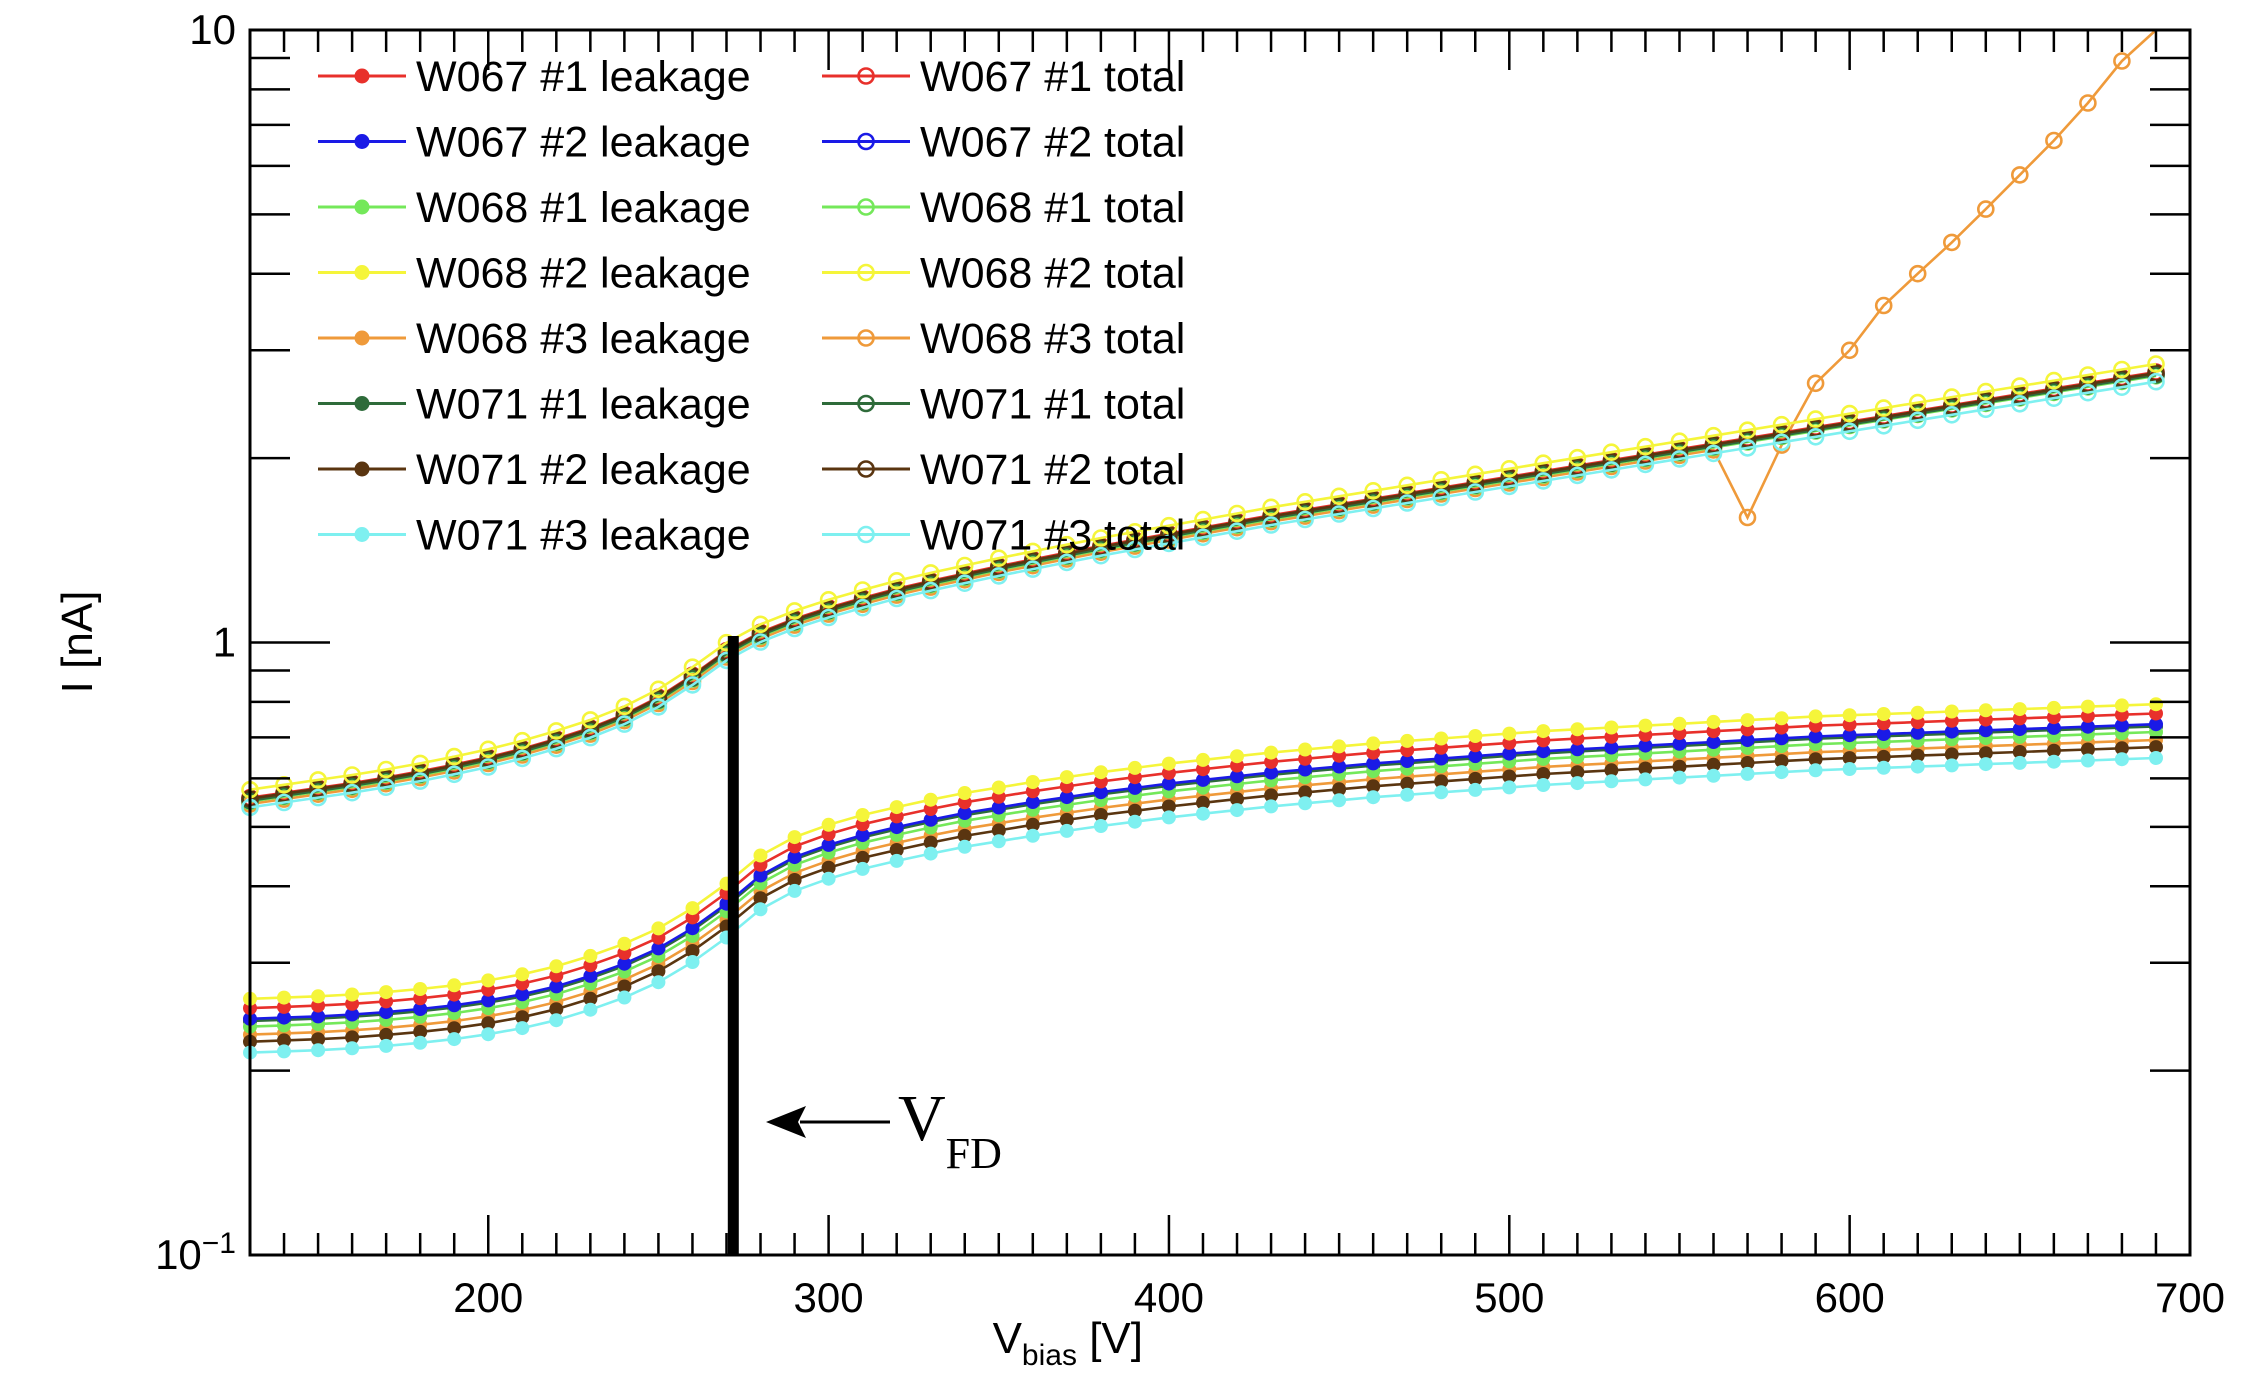 This screenshot has height=1382, width=2244. I want to click on y-tick-label: 1, so click(224, 642).